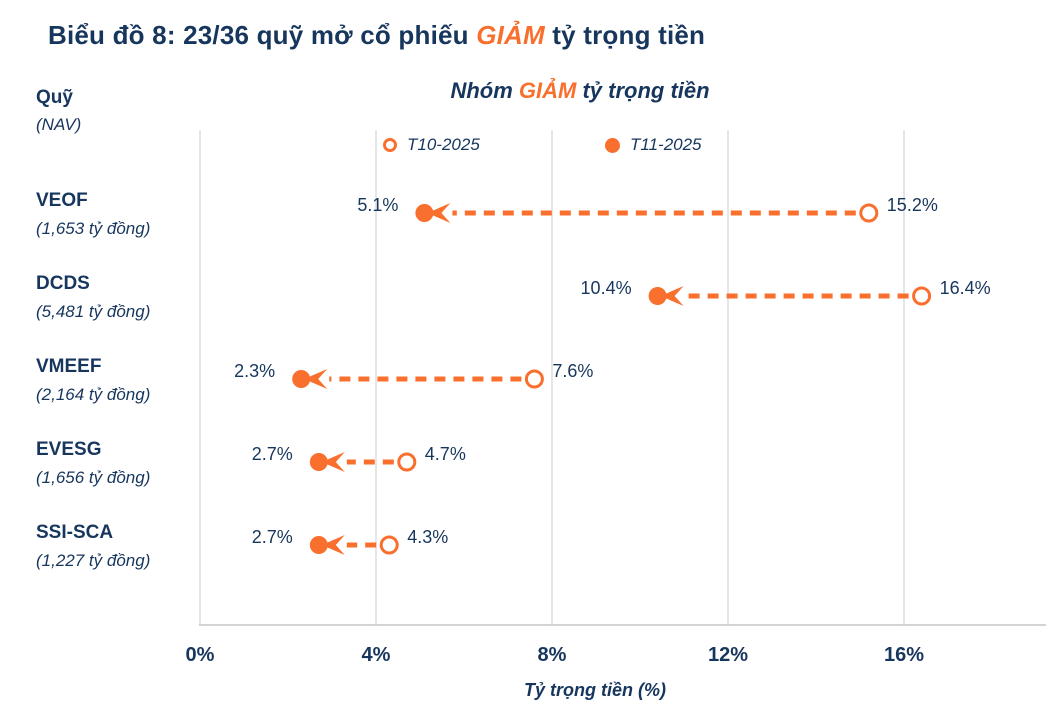 This screenshot has height=716, width=1058. What do you see at coordinates (912, 205) in the screenshot?
I see `data-label-t10: 15.2%` at bounding box center [912, 205].